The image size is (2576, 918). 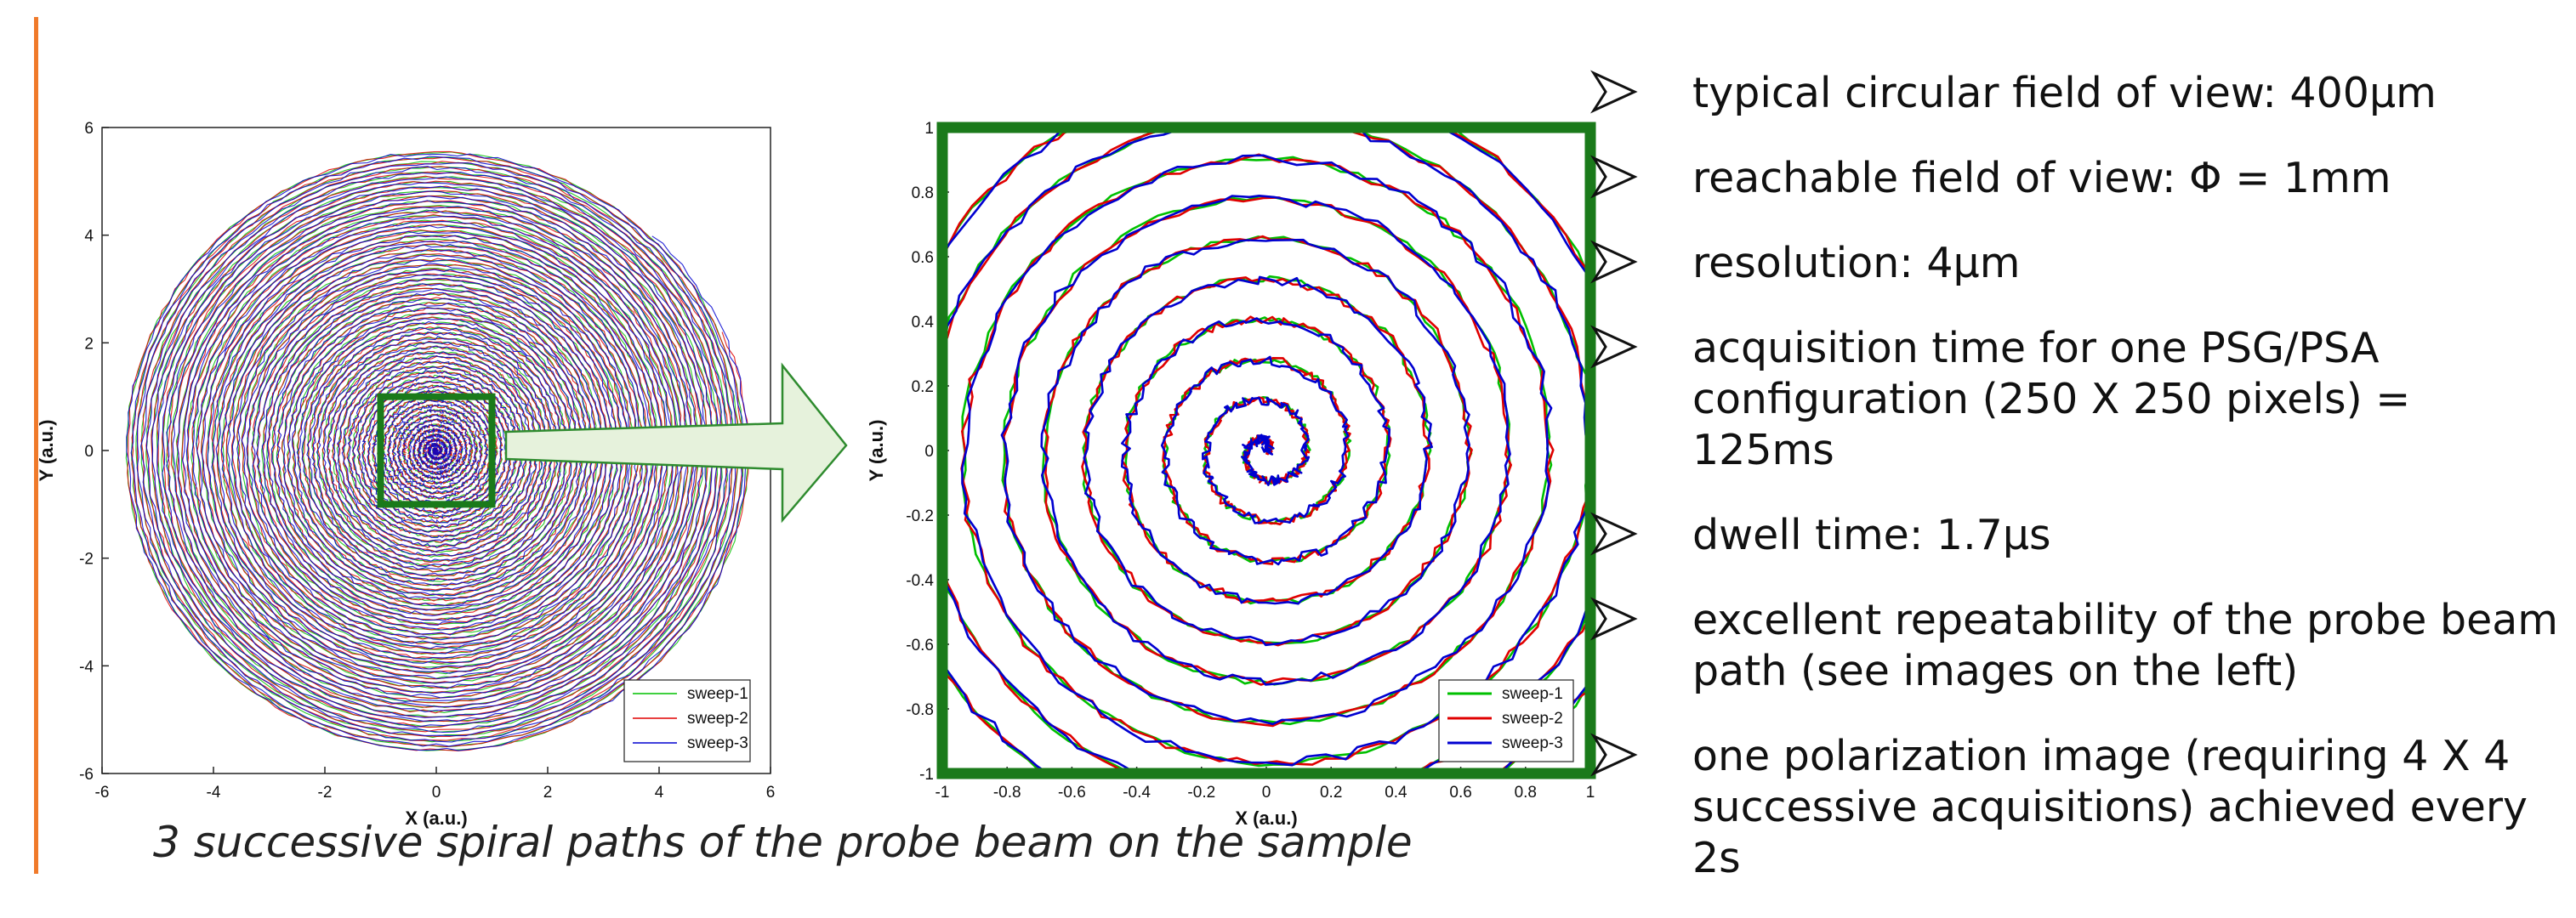 What do you see at coordinates (1072, 793) in the screenshot?
I see `x-tick-label: -0.6` at bounding box center [1072, 793].